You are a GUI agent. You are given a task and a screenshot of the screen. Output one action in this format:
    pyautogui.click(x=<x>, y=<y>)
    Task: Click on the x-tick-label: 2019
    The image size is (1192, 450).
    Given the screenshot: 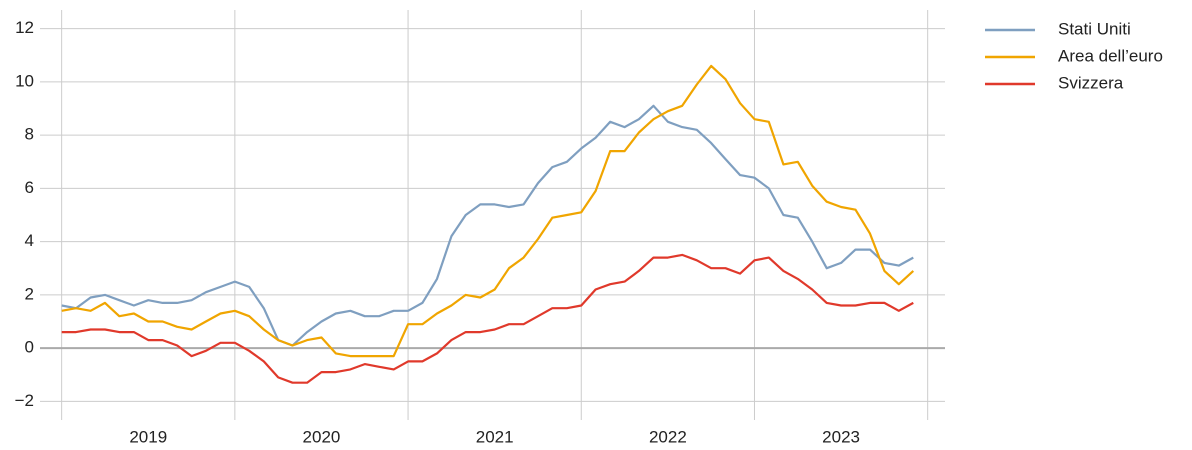 What is the action you would take?
    pyautogui.click(x=148, y=436)
    